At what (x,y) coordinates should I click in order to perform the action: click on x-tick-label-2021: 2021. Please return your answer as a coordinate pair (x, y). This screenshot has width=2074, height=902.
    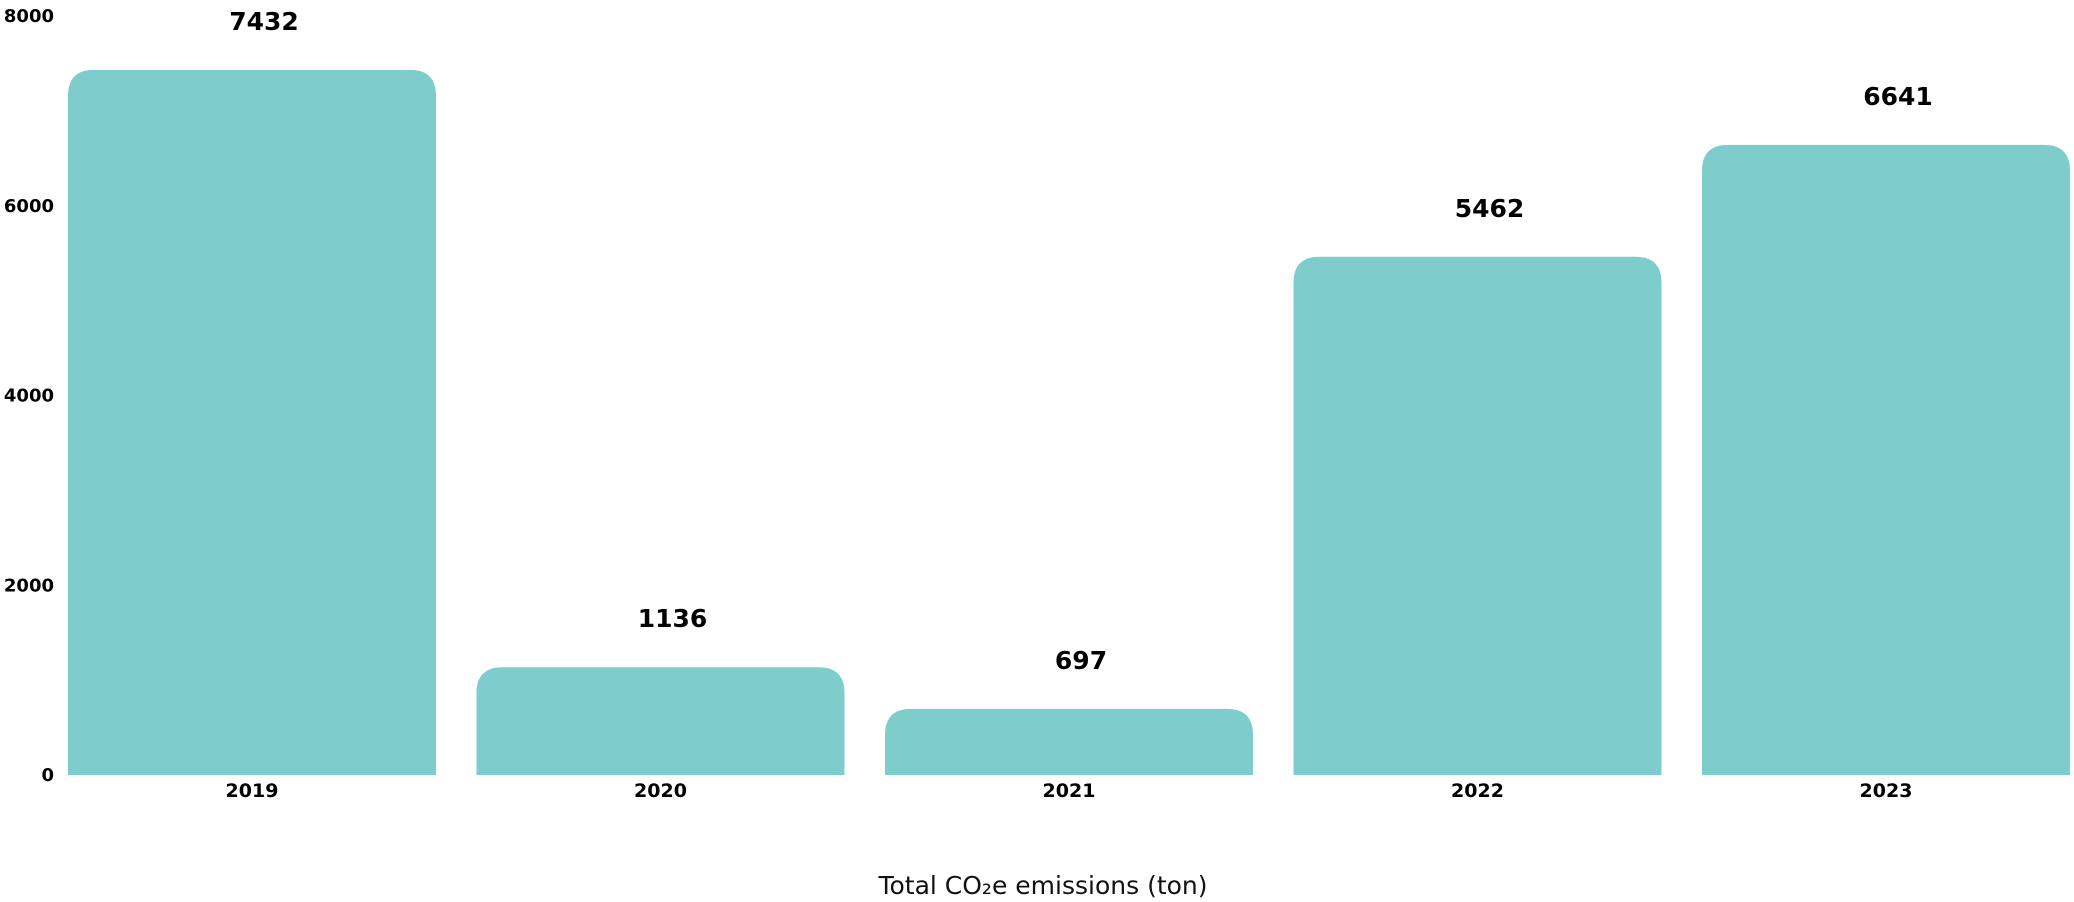
    Looking at the image, I should click on (1069, 791).